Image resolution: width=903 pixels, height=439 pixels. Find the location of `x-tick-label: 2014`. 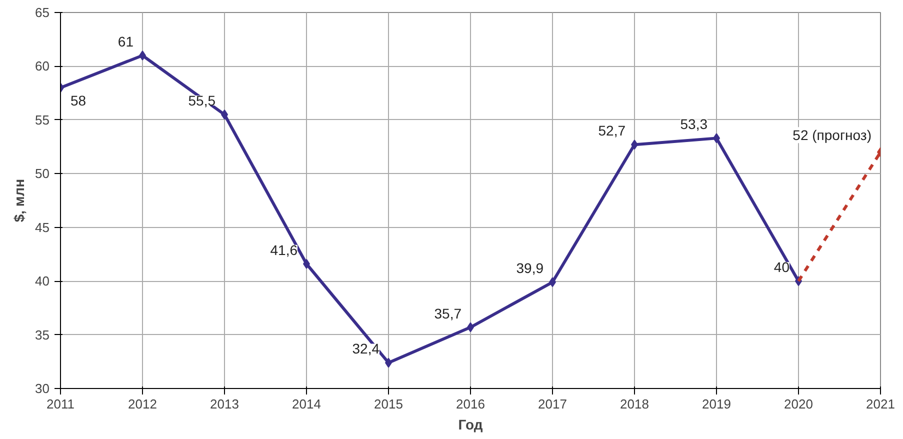

x-tick-label: 2014 is located at coordinates (306, 404).